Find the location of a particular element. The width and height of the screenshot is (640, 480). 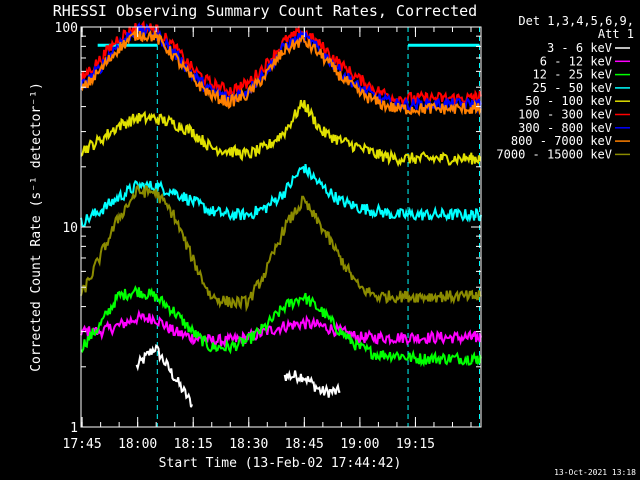

legend-label-0: 3 - 6 keV is located at coordinates (579, 48).